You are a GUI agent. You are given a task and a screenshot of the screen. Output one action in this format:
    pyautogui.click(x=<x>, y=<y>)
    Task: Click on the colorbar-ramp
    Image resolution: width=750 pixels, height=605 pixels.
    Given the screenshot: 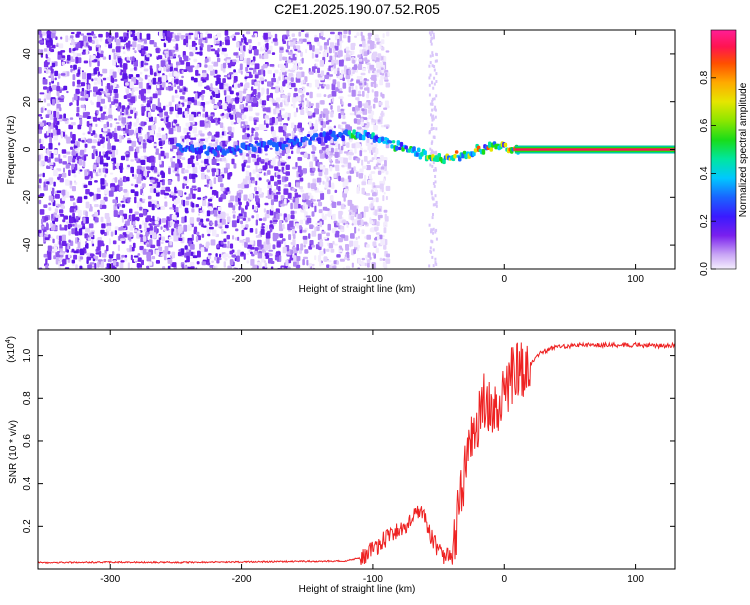 What is the action you would take?
    pyautogui.click(x=723, y=149)
    